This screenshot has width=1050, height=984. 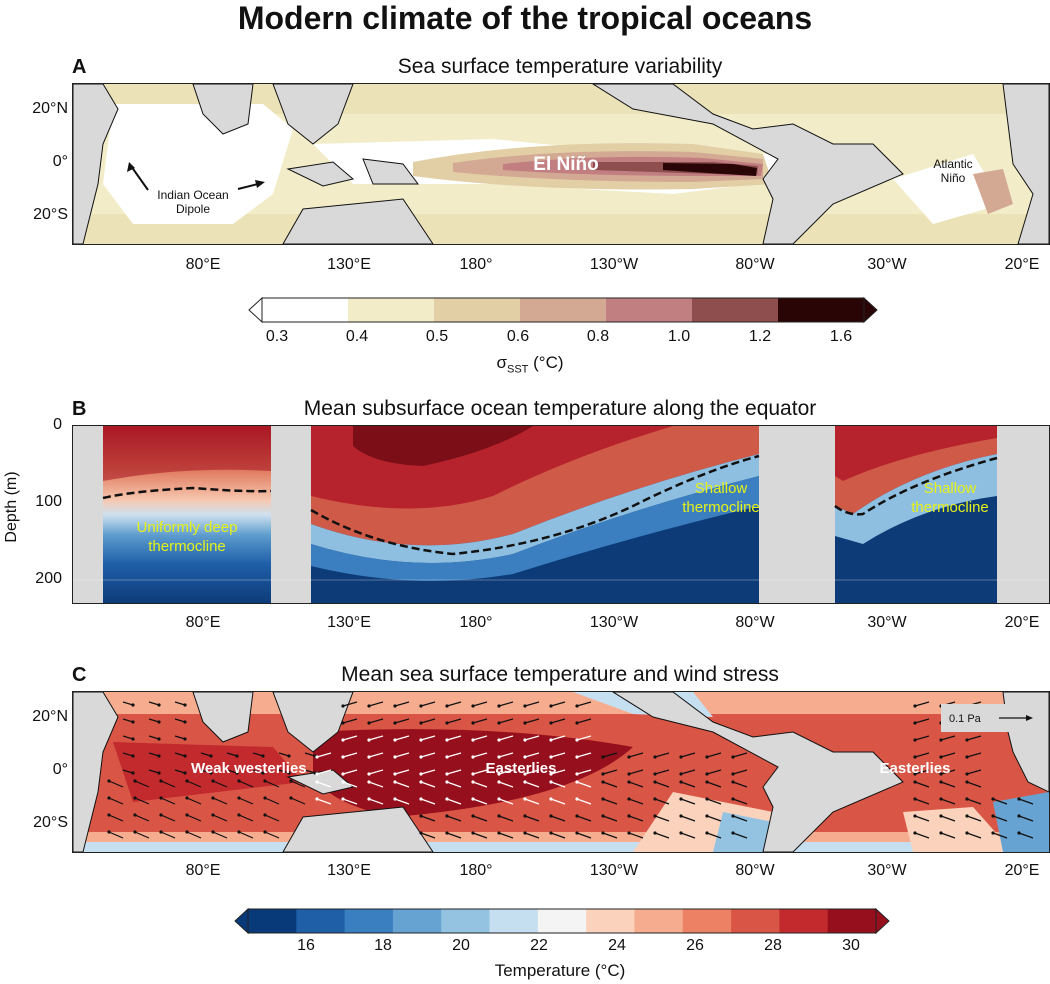 What do you see at coordinates (563, 310) in the screenshot?
I see `sst-variability-colorbar` at bounding box center [563, 310].